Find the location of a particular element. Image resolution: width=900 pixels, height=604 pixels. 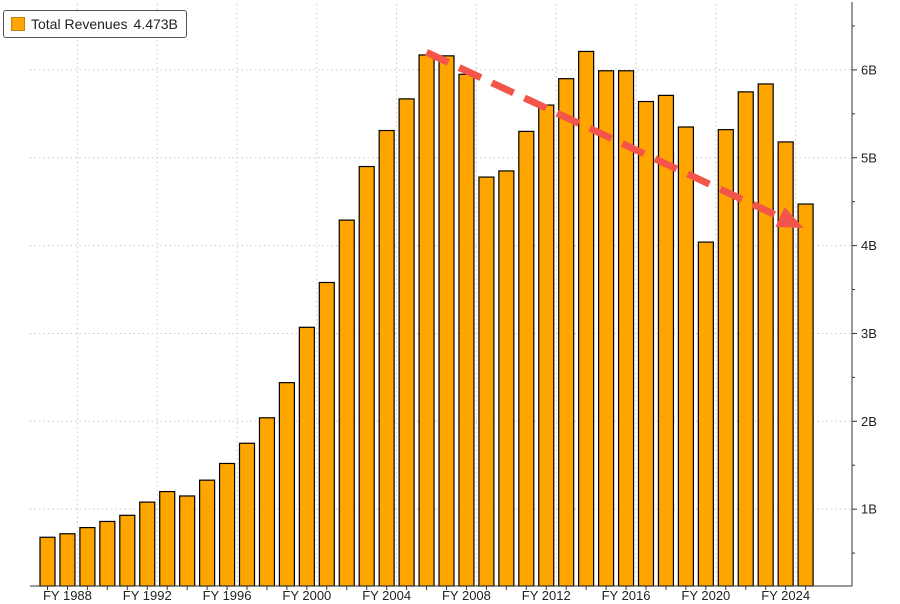

legend-value: 4.473B is located at coordinates (155, 24).